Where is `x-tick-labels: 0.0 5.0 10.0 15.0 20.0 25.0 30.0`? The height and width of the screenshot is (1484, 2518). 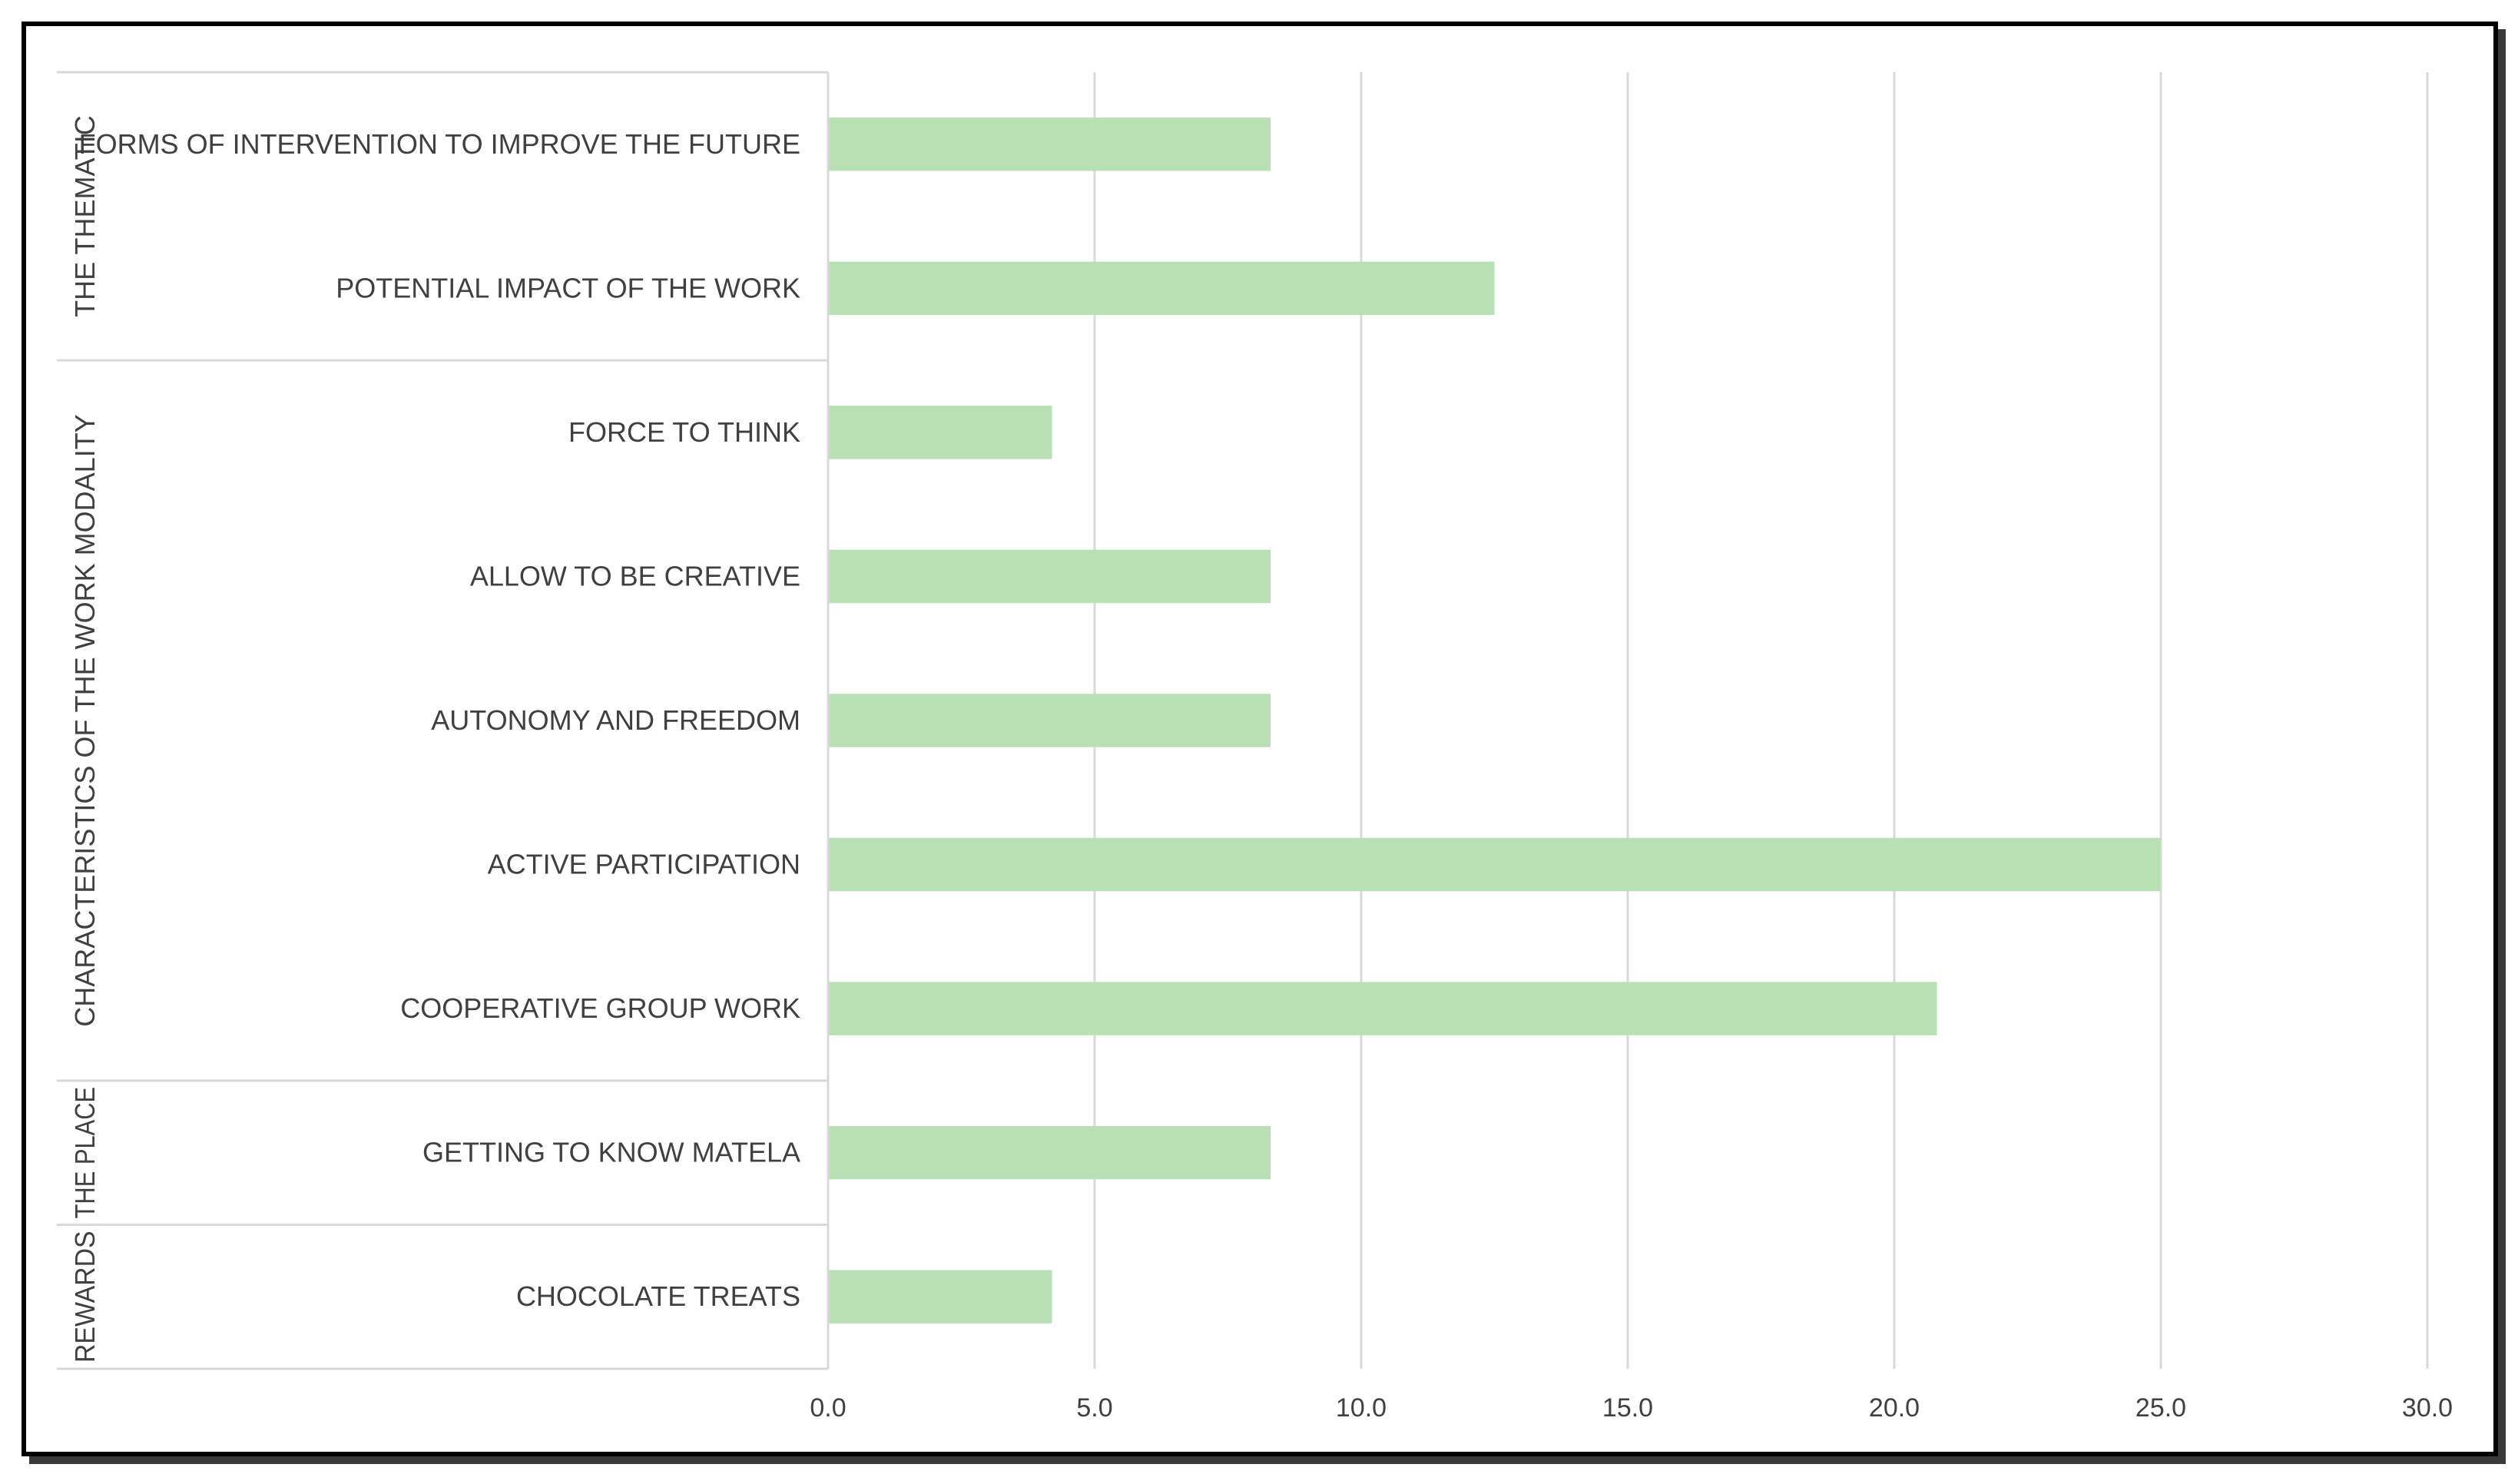 x-tick-labels: 0.0 5.0 10.0 15.0 20.0 25.0 30.0 is located at coordinates (1631, 1408).